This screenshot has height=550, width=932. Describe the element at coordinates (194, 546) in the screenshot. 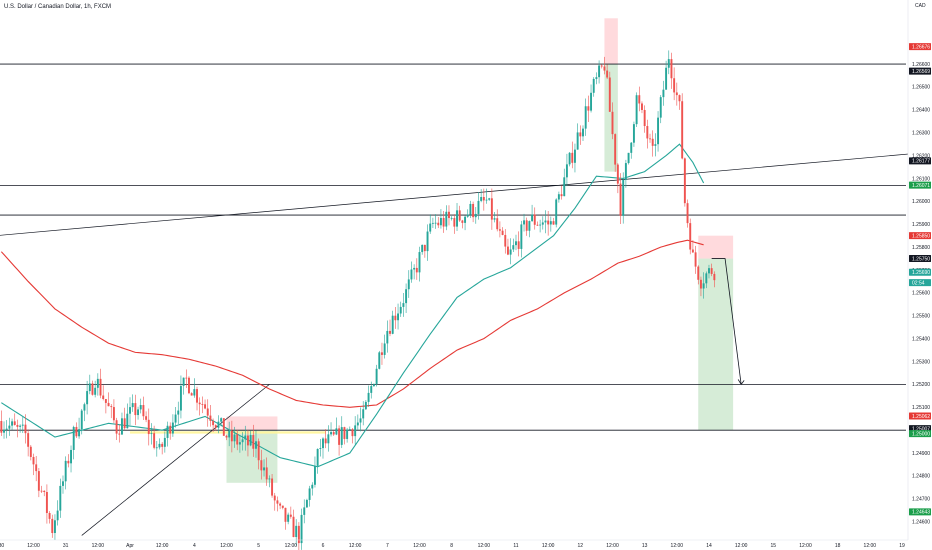

I see `x-tick-label: 4` at that location.